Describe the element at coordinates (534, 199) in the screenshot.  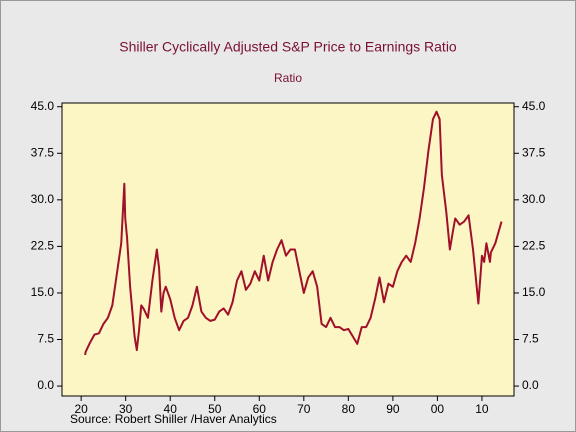
I see `y2-tick-label: 30.0` at that location.